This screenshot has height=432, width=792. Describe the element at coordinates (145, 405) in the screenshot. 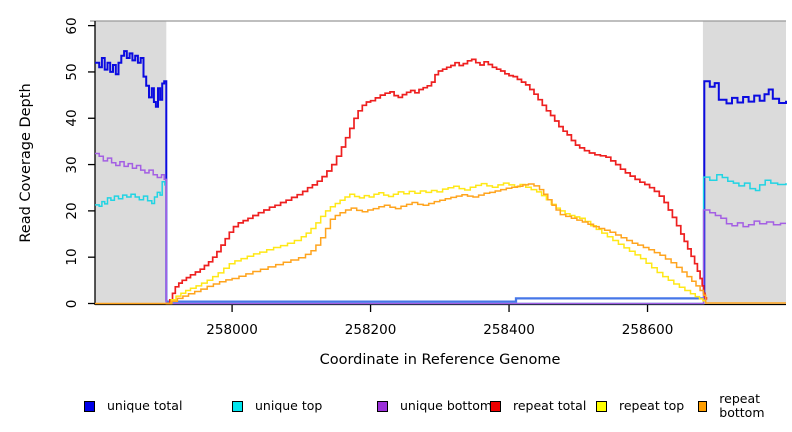

I see `legend-label: unique total` at that location.